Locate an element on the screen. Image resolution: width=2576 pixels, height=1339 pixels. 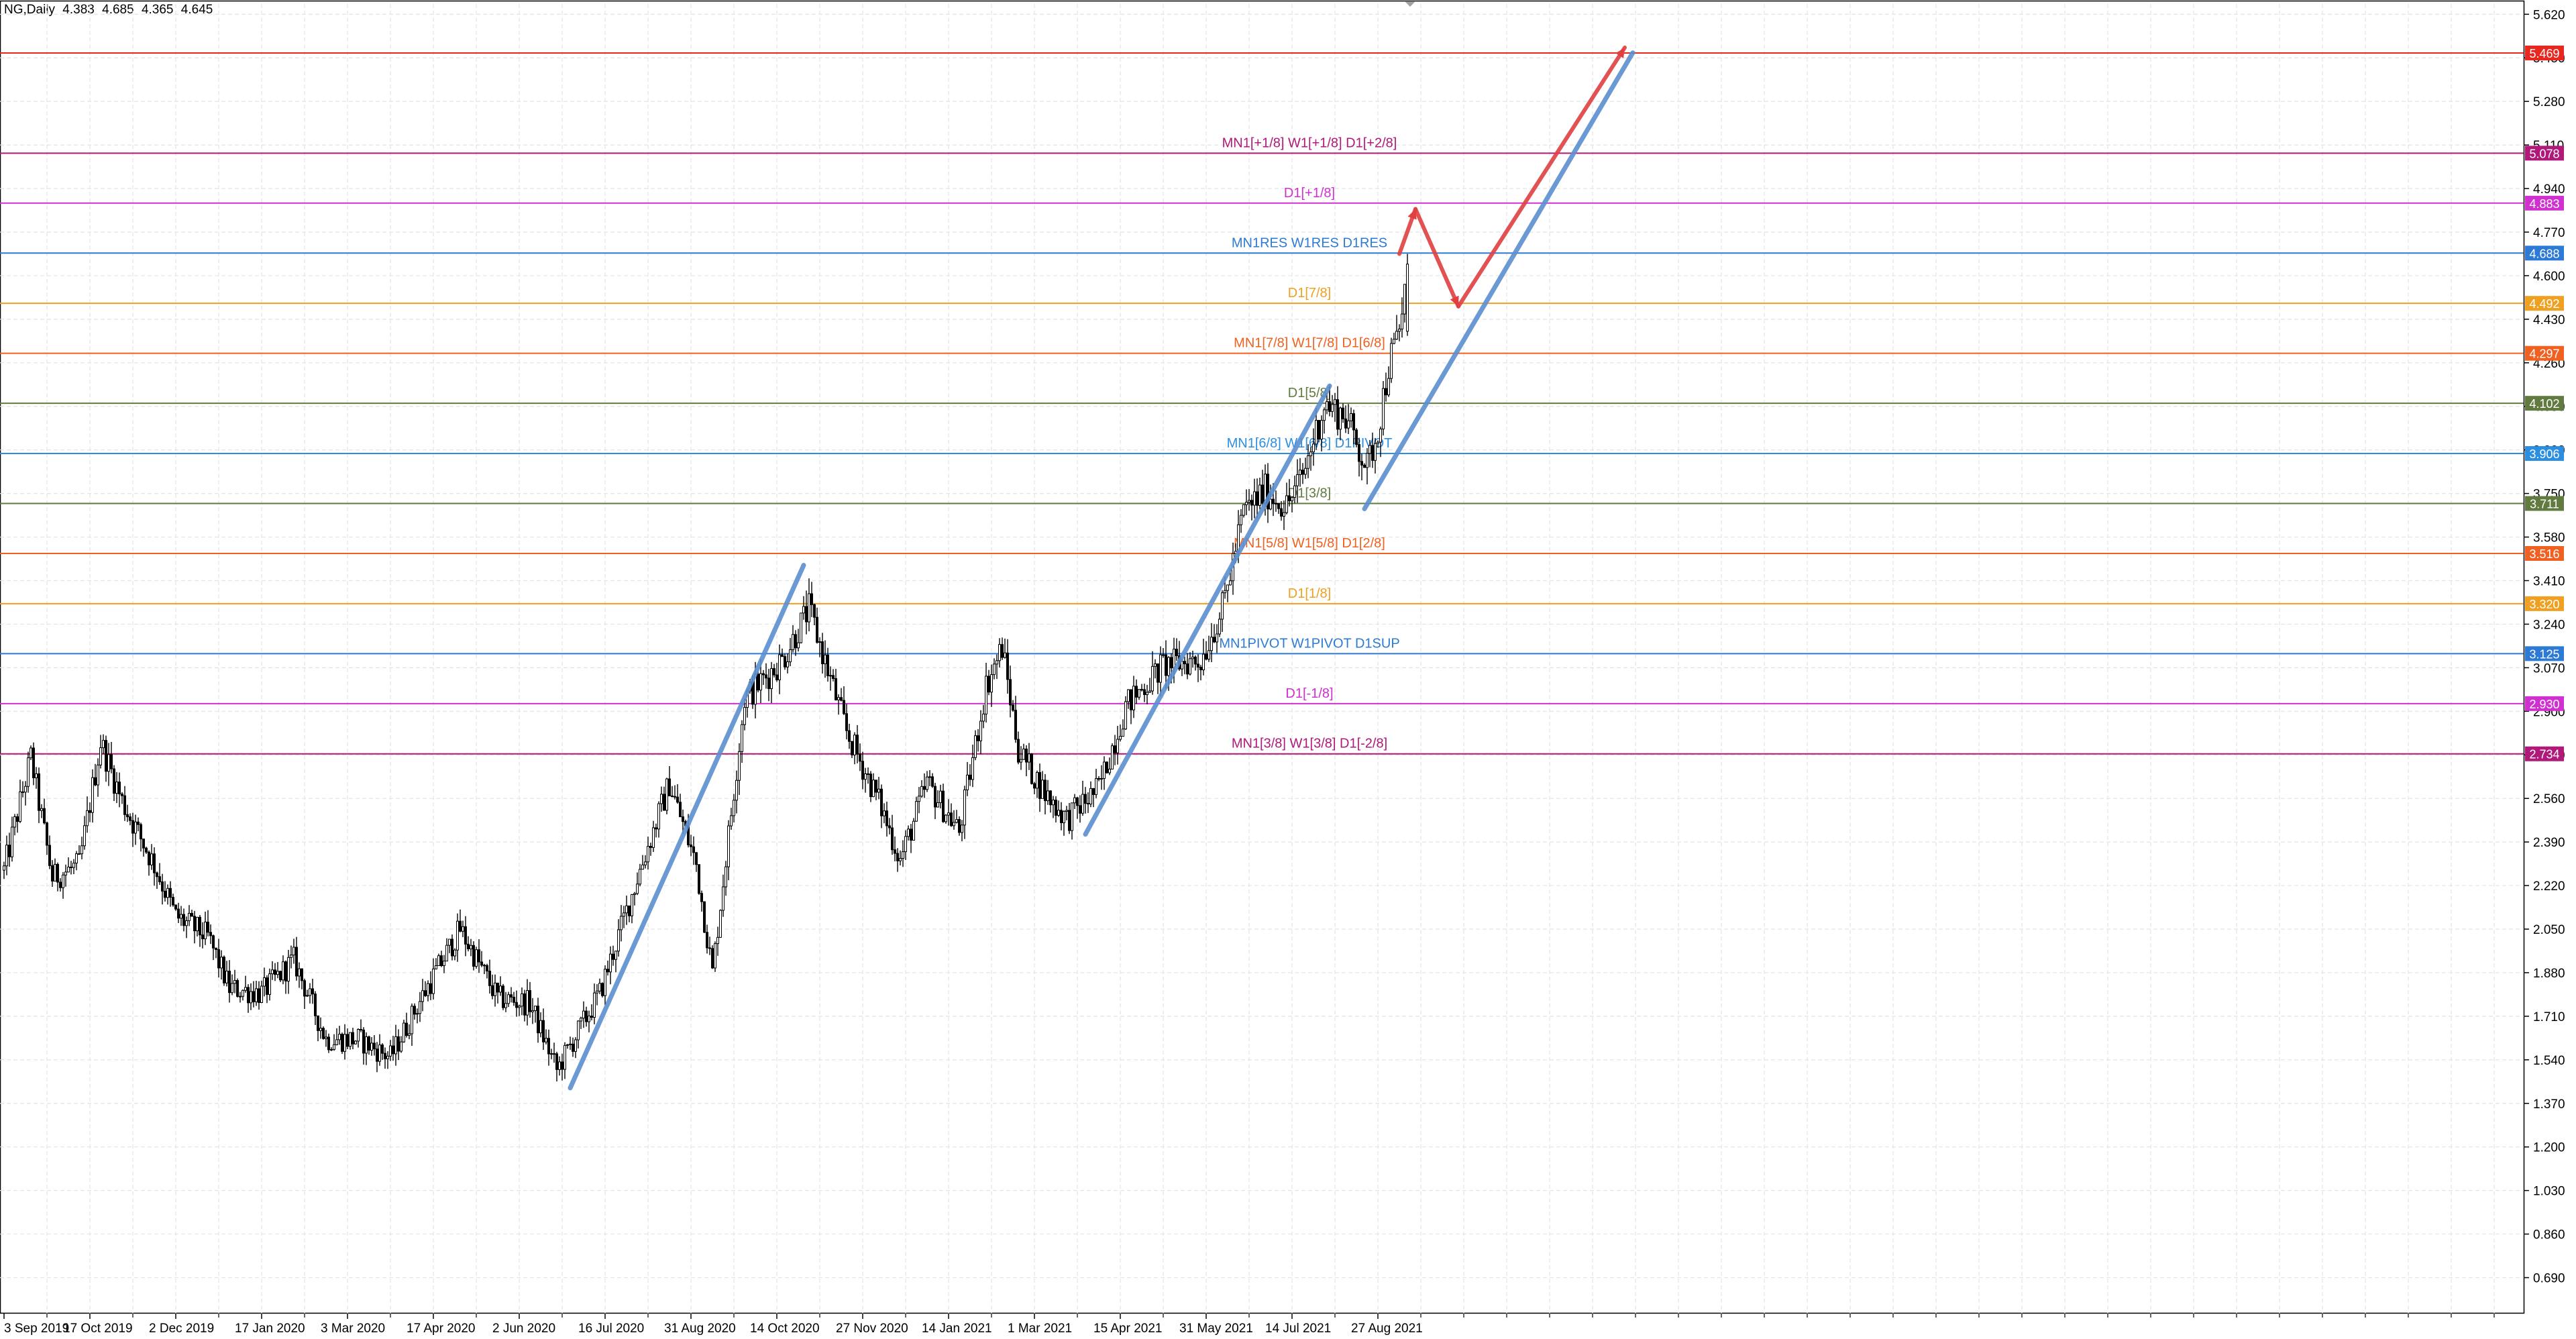
x-tick-label: 31 May 2021 is located at coordinates (1216, 1329).